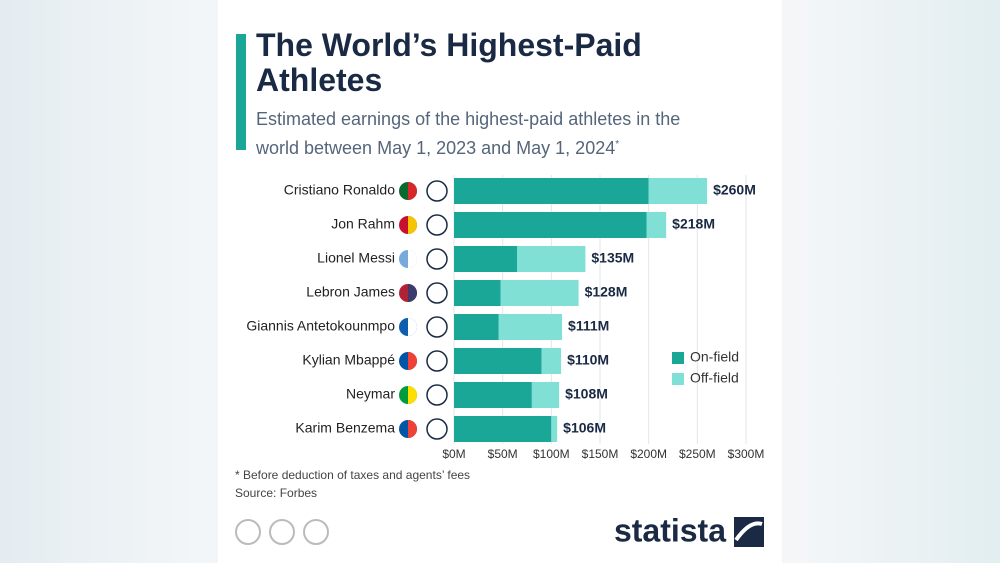  What do you see at coordinates (746, 454) in the screenshot?
I see `x-tick-label: $300M` at bounding box center [746, 454].